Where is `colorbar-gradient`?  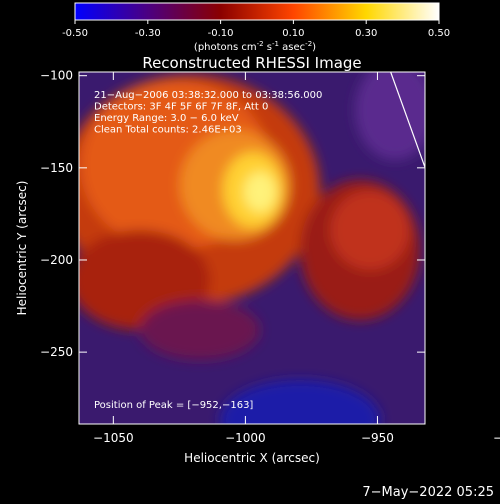
colorbar-gradient is located at coordinates (257, 11).